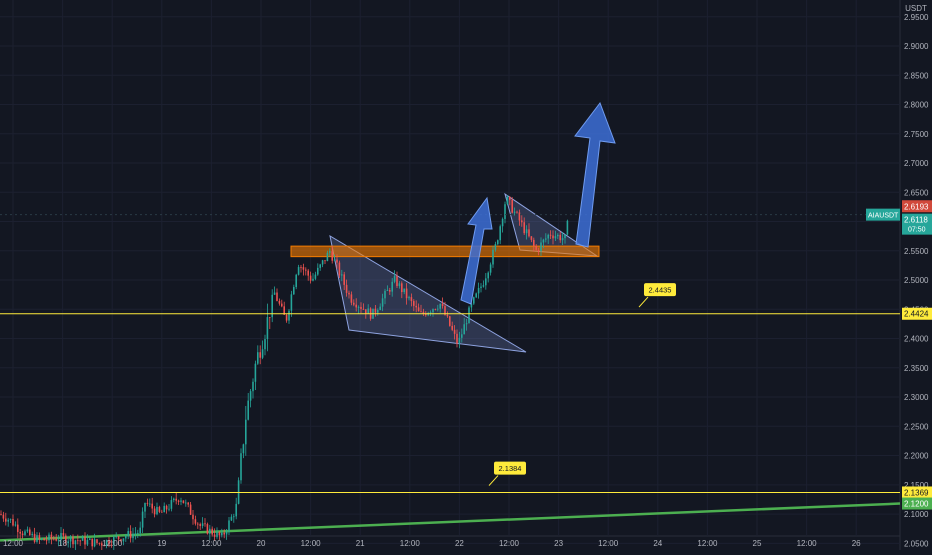 This screenshot has width=932, height=555. I want to click on ascending-trendline, so click(450, 522).